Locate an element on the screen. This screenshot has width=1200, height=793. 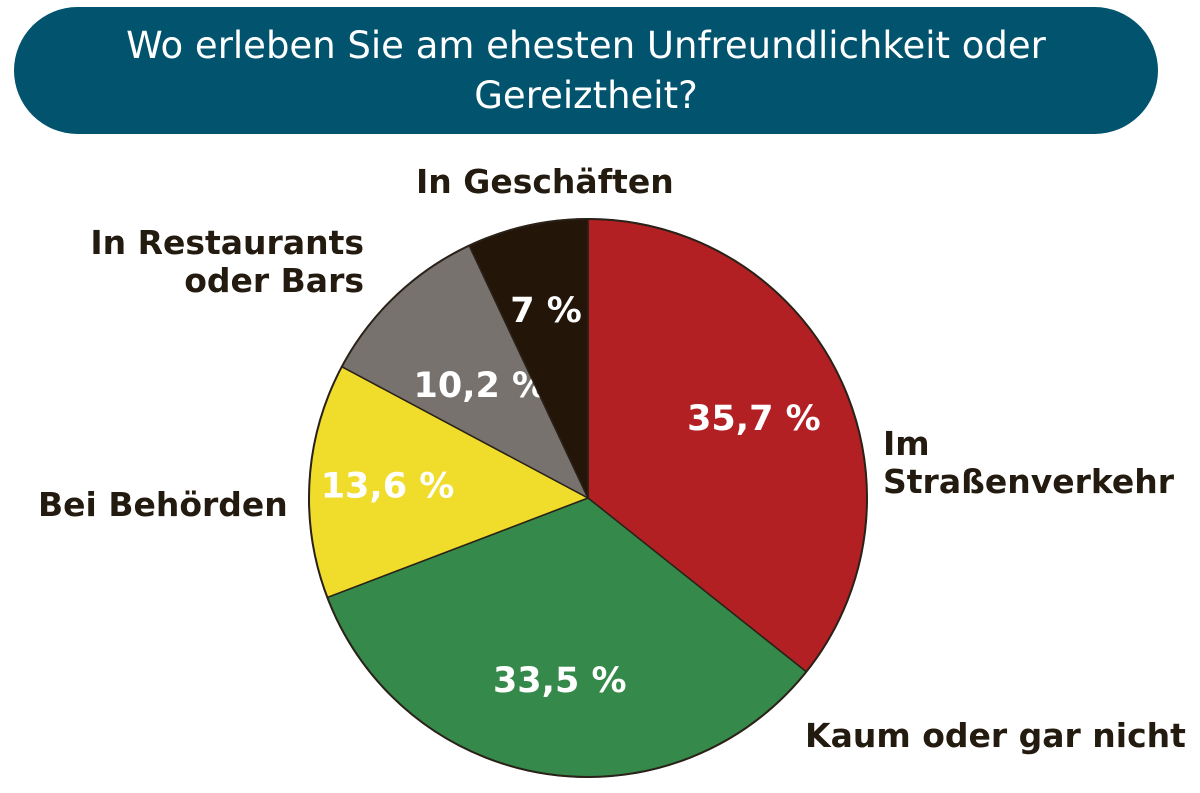
label-behoerden: Bei Behörden is located at coordinates (163, 504).